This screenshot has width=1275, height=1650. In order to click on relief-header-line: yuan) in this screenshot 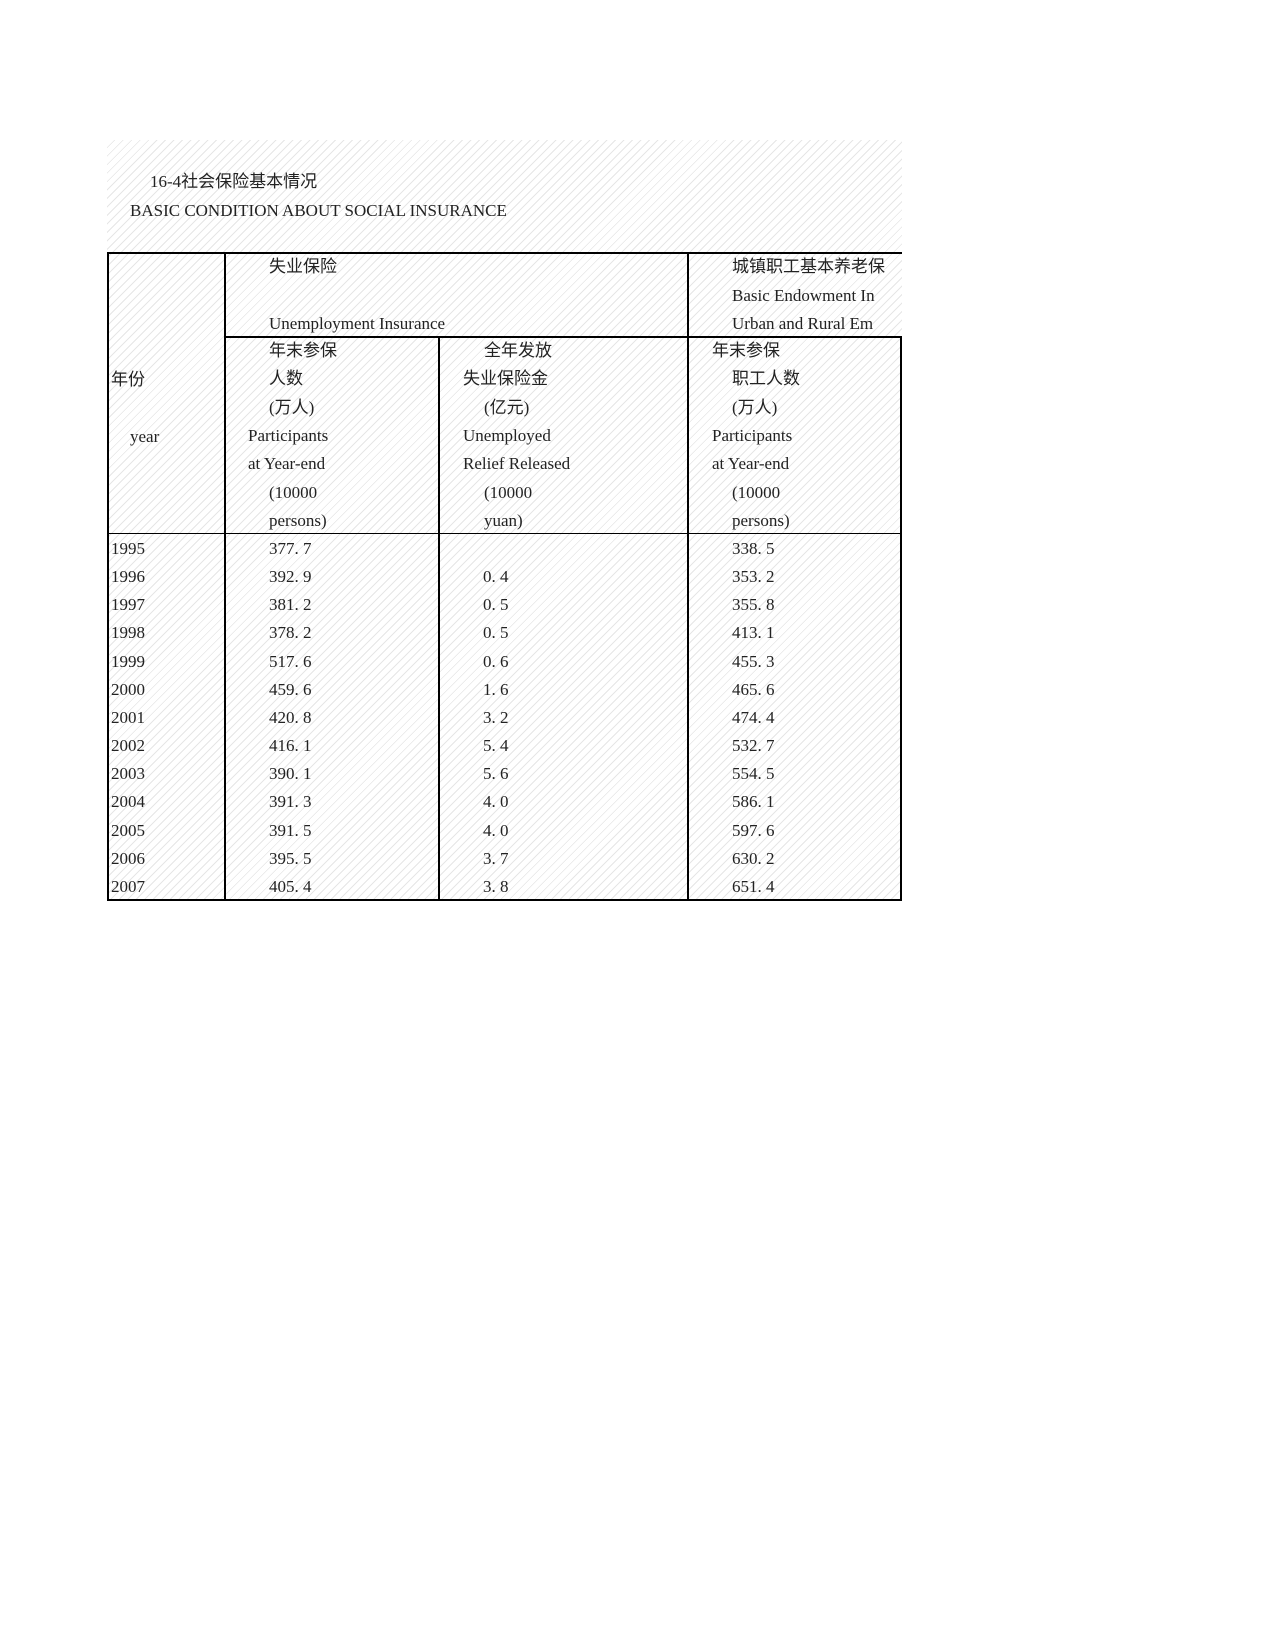, I will do `click(503, 520)`.